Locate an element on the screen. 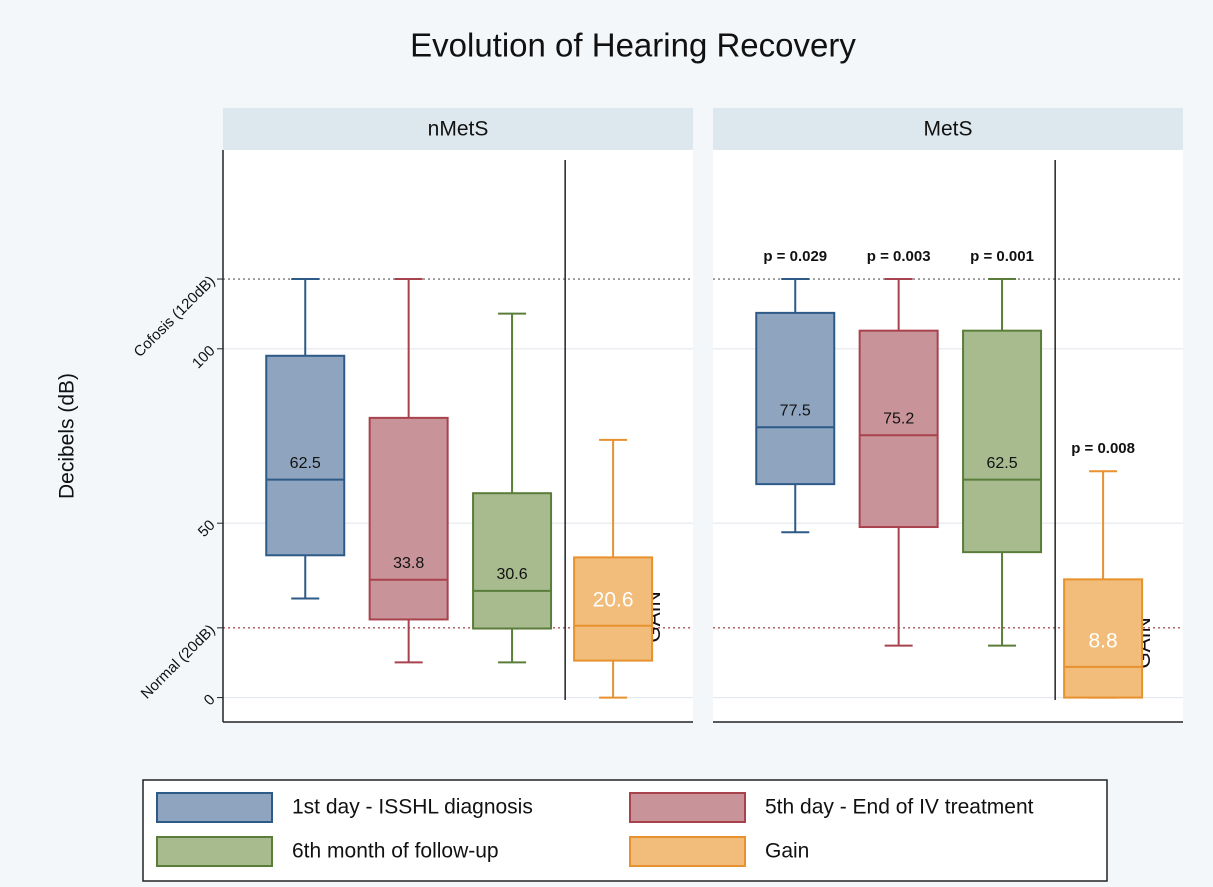  chart-title: Evolution of Hearing Recovery is located at coordinates (633, 45).